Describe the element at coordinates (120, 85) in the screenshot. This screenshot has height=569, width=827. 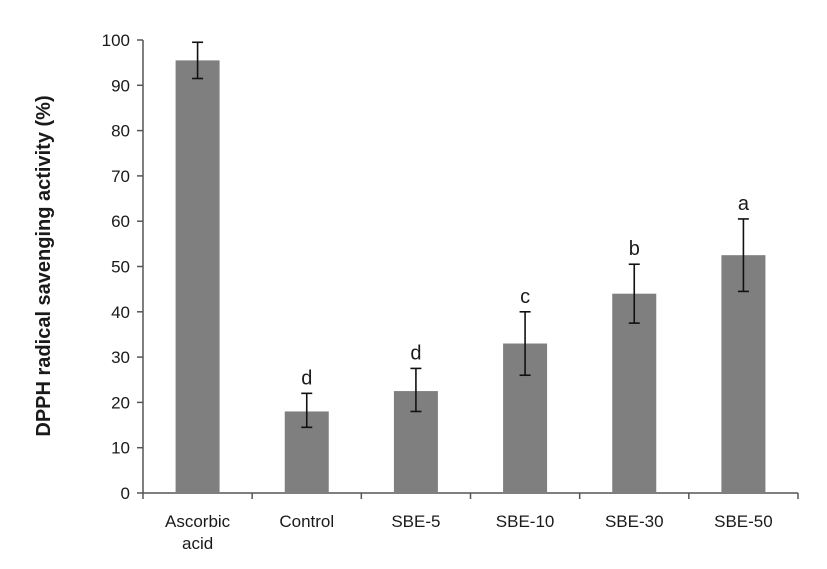
I see `y-tick-label: 90` at that location.